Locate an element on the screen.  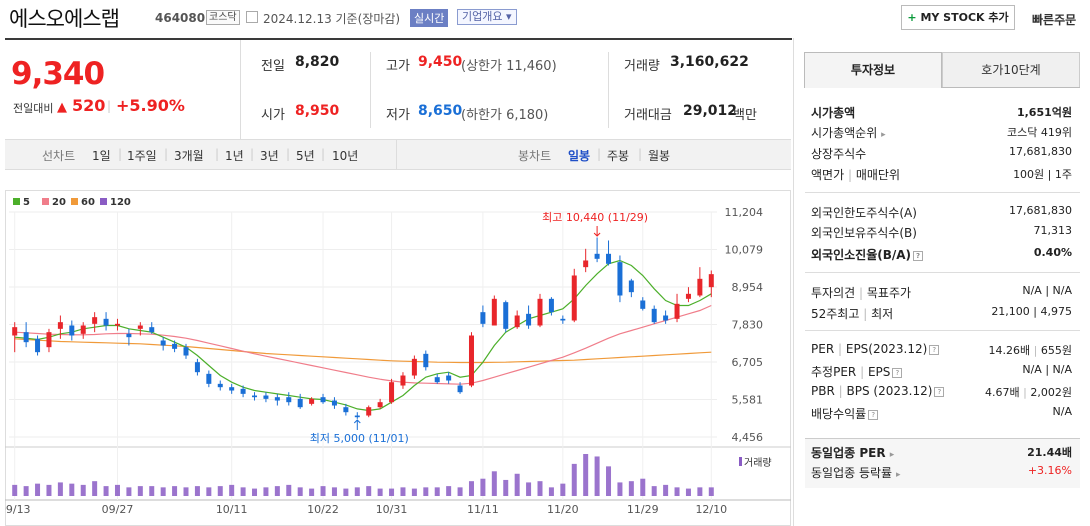
prev-close-label: 전일 is located at coordinates (273, 66).